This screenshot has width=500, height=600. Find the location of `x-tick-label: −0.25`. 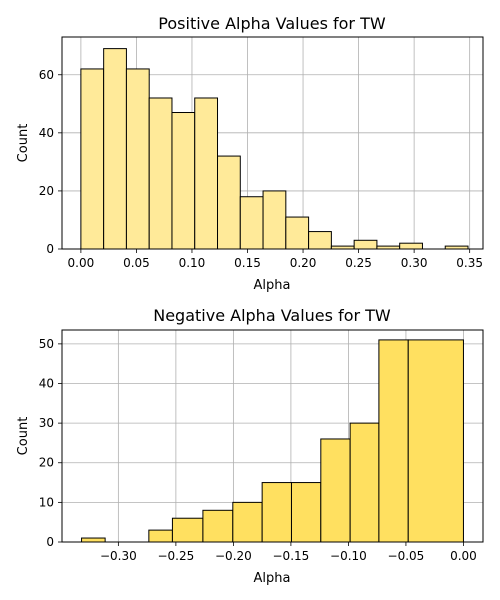

x-tick-label: −0.25 is located at coordinates (175, 556).